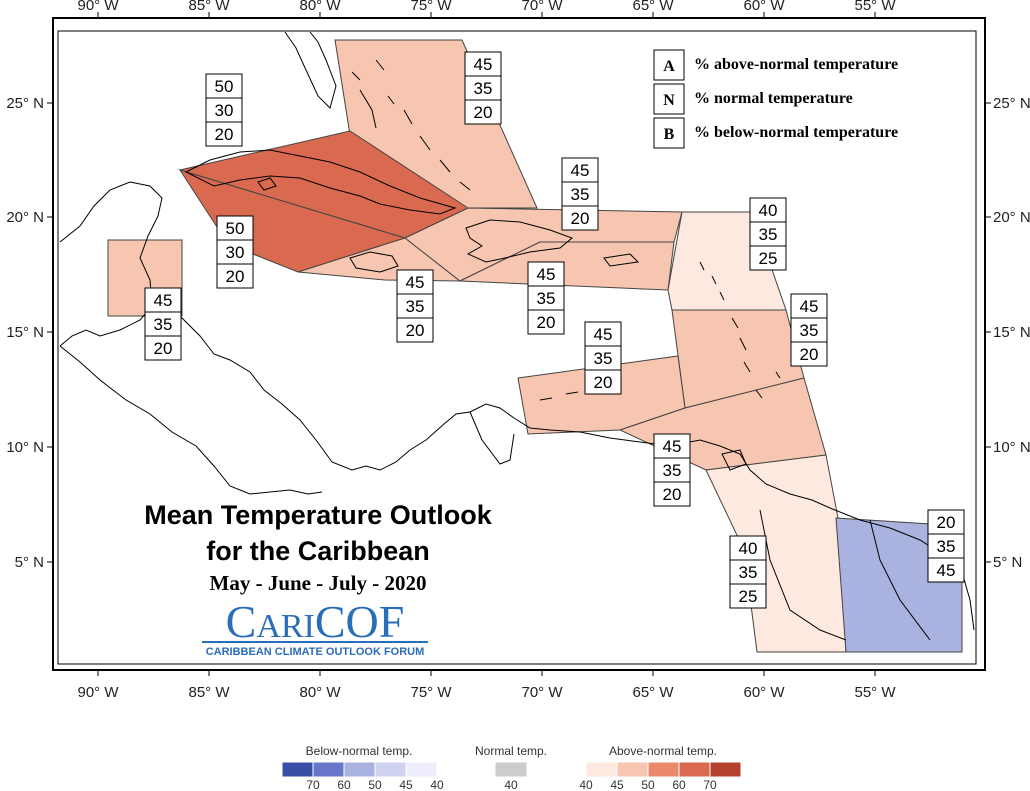 The width and height of the screenshot is (1030, 791). Describe the element at coordinates (191, 420) in the screenshot. I see `pacific-coast` at that location.